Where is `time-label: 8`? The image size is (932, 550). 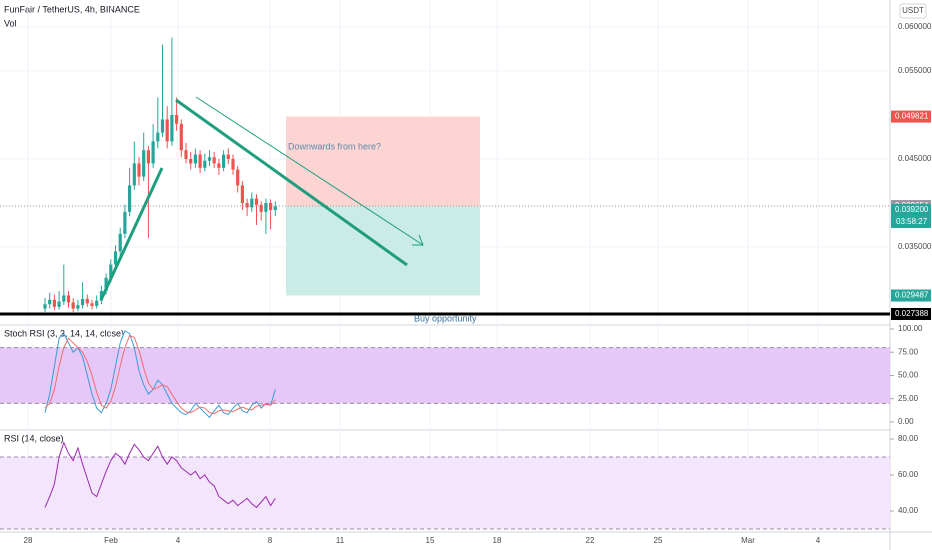 time-label: 8 is located at coordinates (270, 540).